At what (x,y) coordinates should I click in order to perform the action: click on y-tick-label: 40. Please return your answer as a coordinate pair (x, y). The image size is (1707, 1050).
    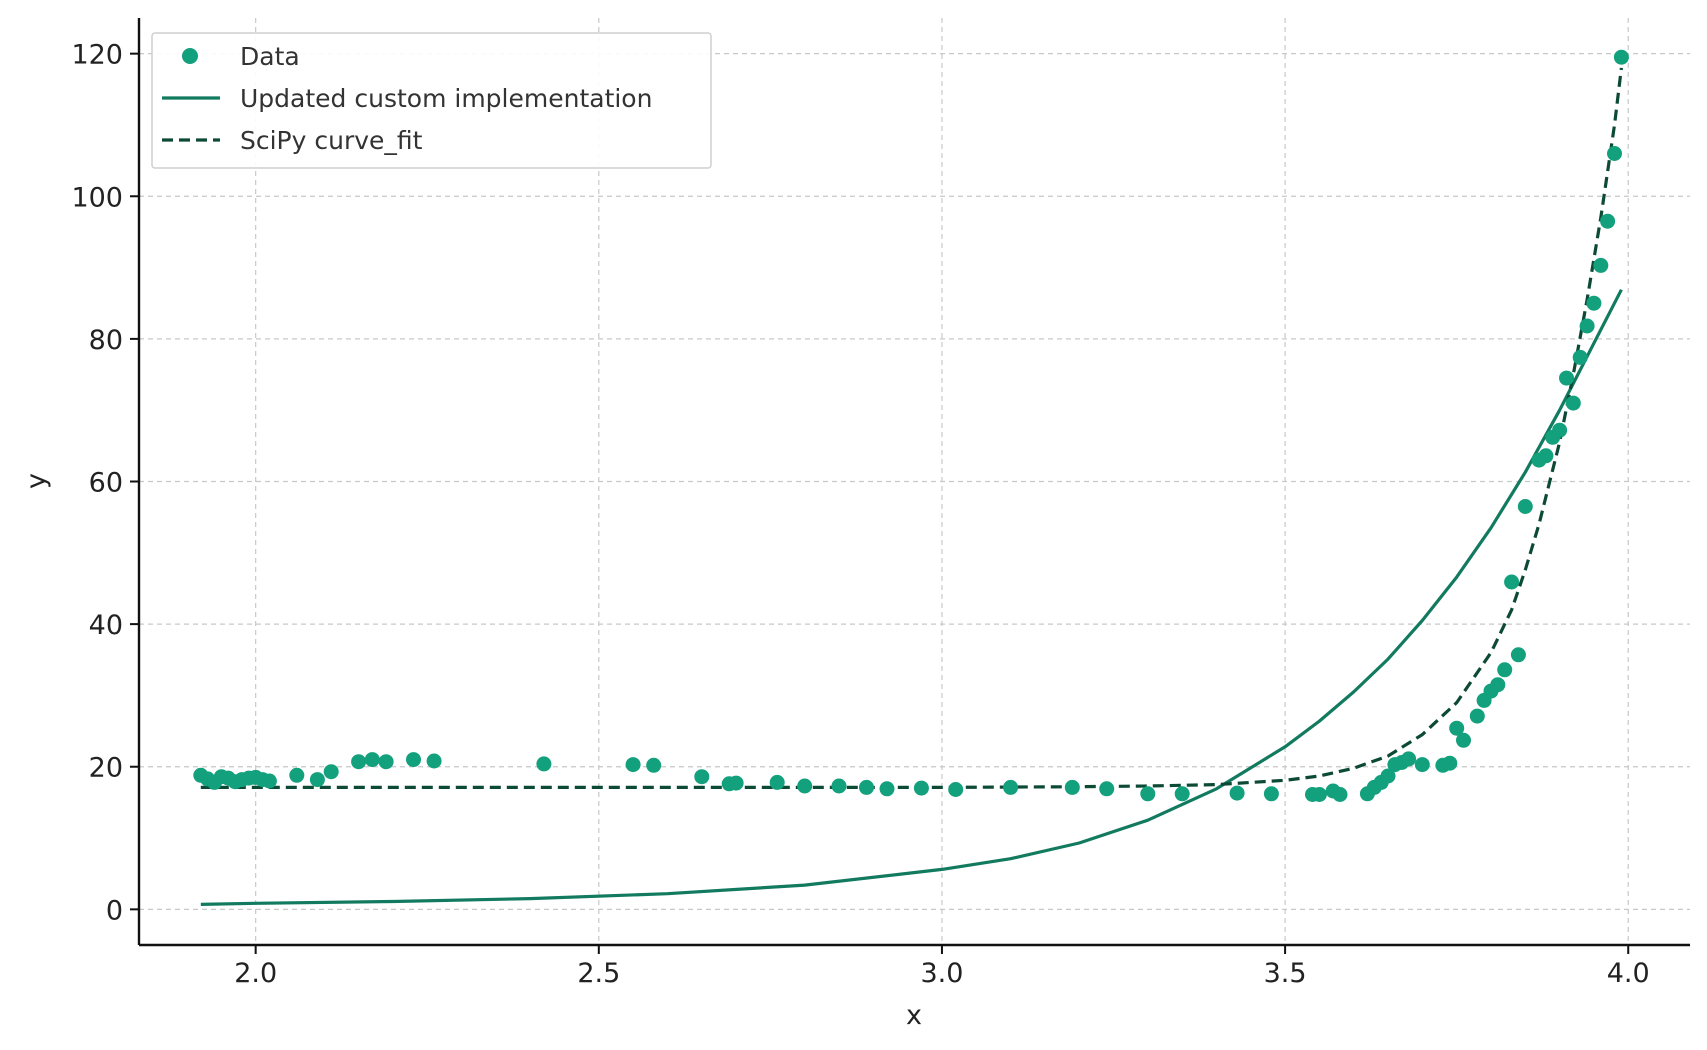
    Looking at the image, I should click on (106, 625).